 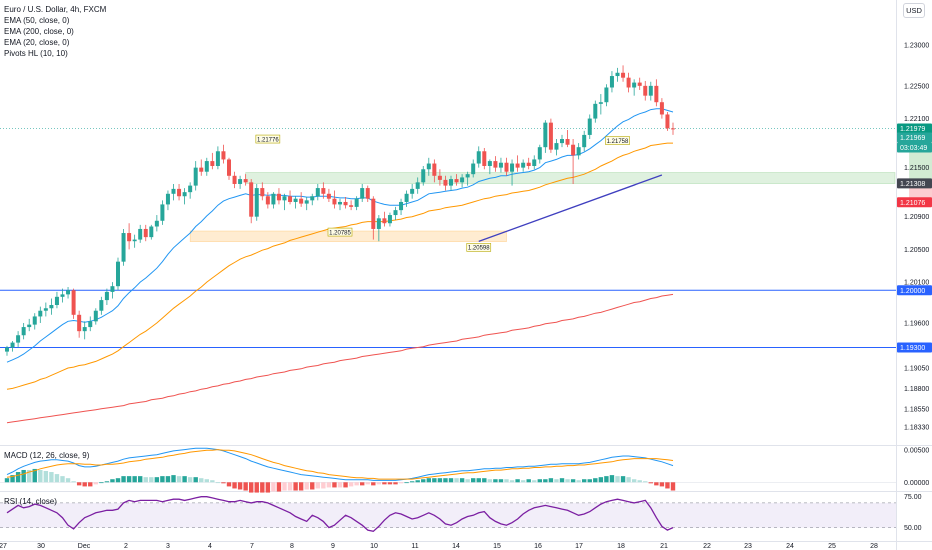 What do you see at coordinates (39, 31) in the screenshot?
I see `legend-ema200: EMA (200, close, 0)` at bounding box center [39, 31].